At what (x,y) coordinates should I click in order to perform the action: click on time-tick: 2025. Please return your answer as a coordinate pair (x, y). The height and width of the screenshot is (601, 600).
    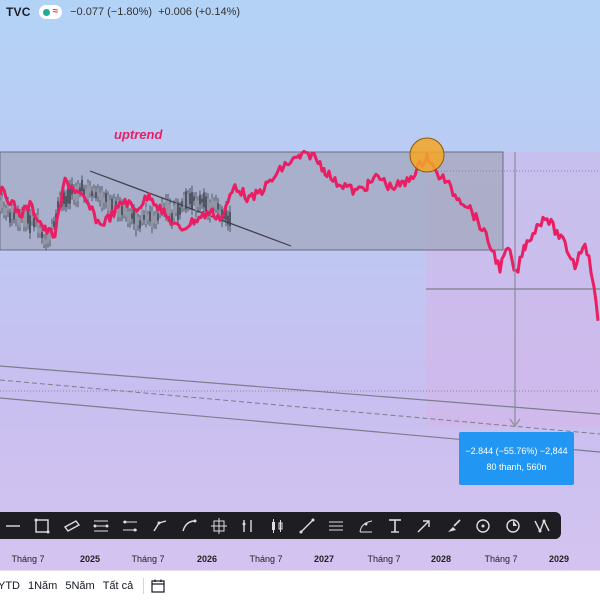
    Looking at the image, I should click on (90, 559).